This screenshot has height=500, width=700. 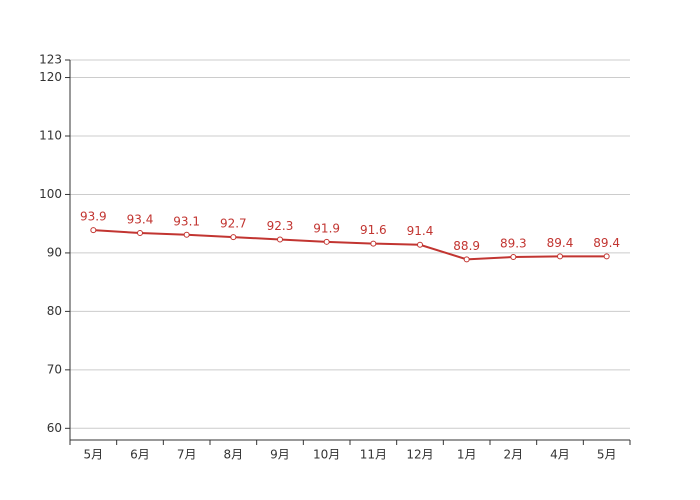 I want to click on y-tick-label: 80, so click(x=54, y=311).